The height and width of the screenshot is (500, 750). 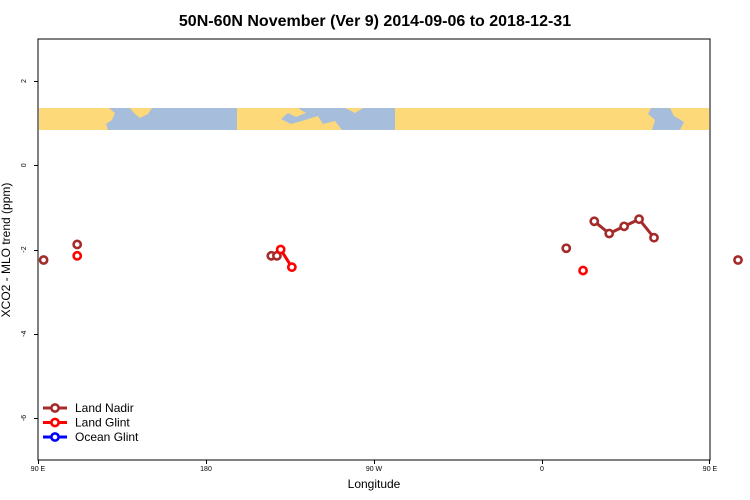 I want to click on legend-item: Land Nadir, so click(x=88, y=408).